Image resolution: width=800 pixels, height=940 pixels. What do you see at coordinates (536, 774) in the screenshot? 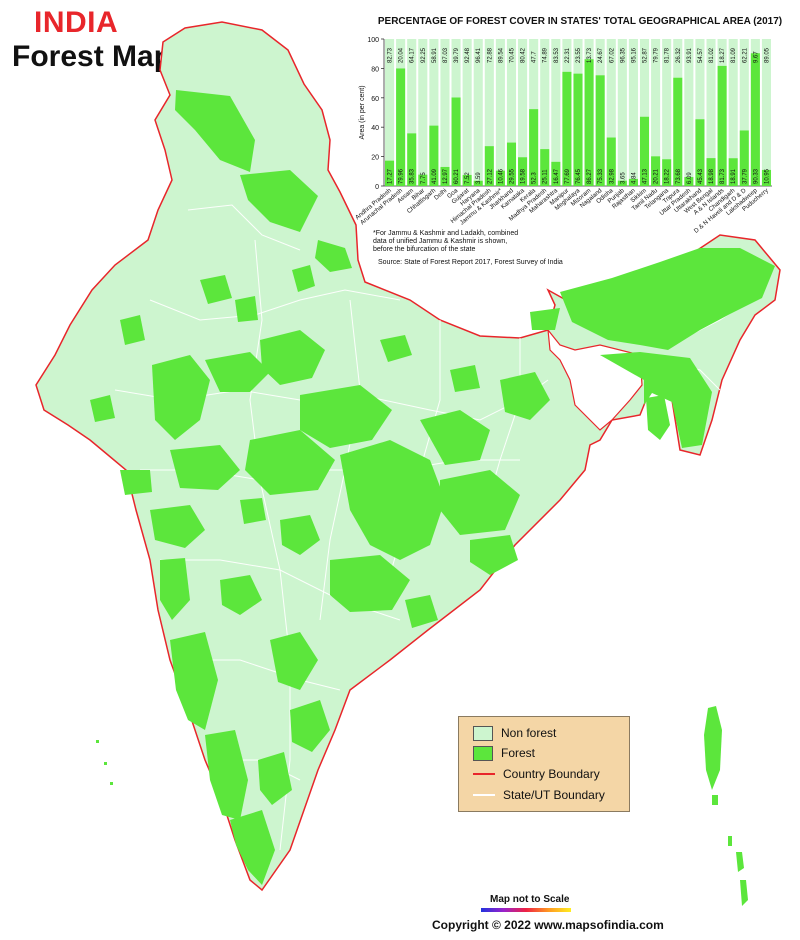
I see `legend-item-country-boundary: Country Boundary` at bounding box center [536, 774].